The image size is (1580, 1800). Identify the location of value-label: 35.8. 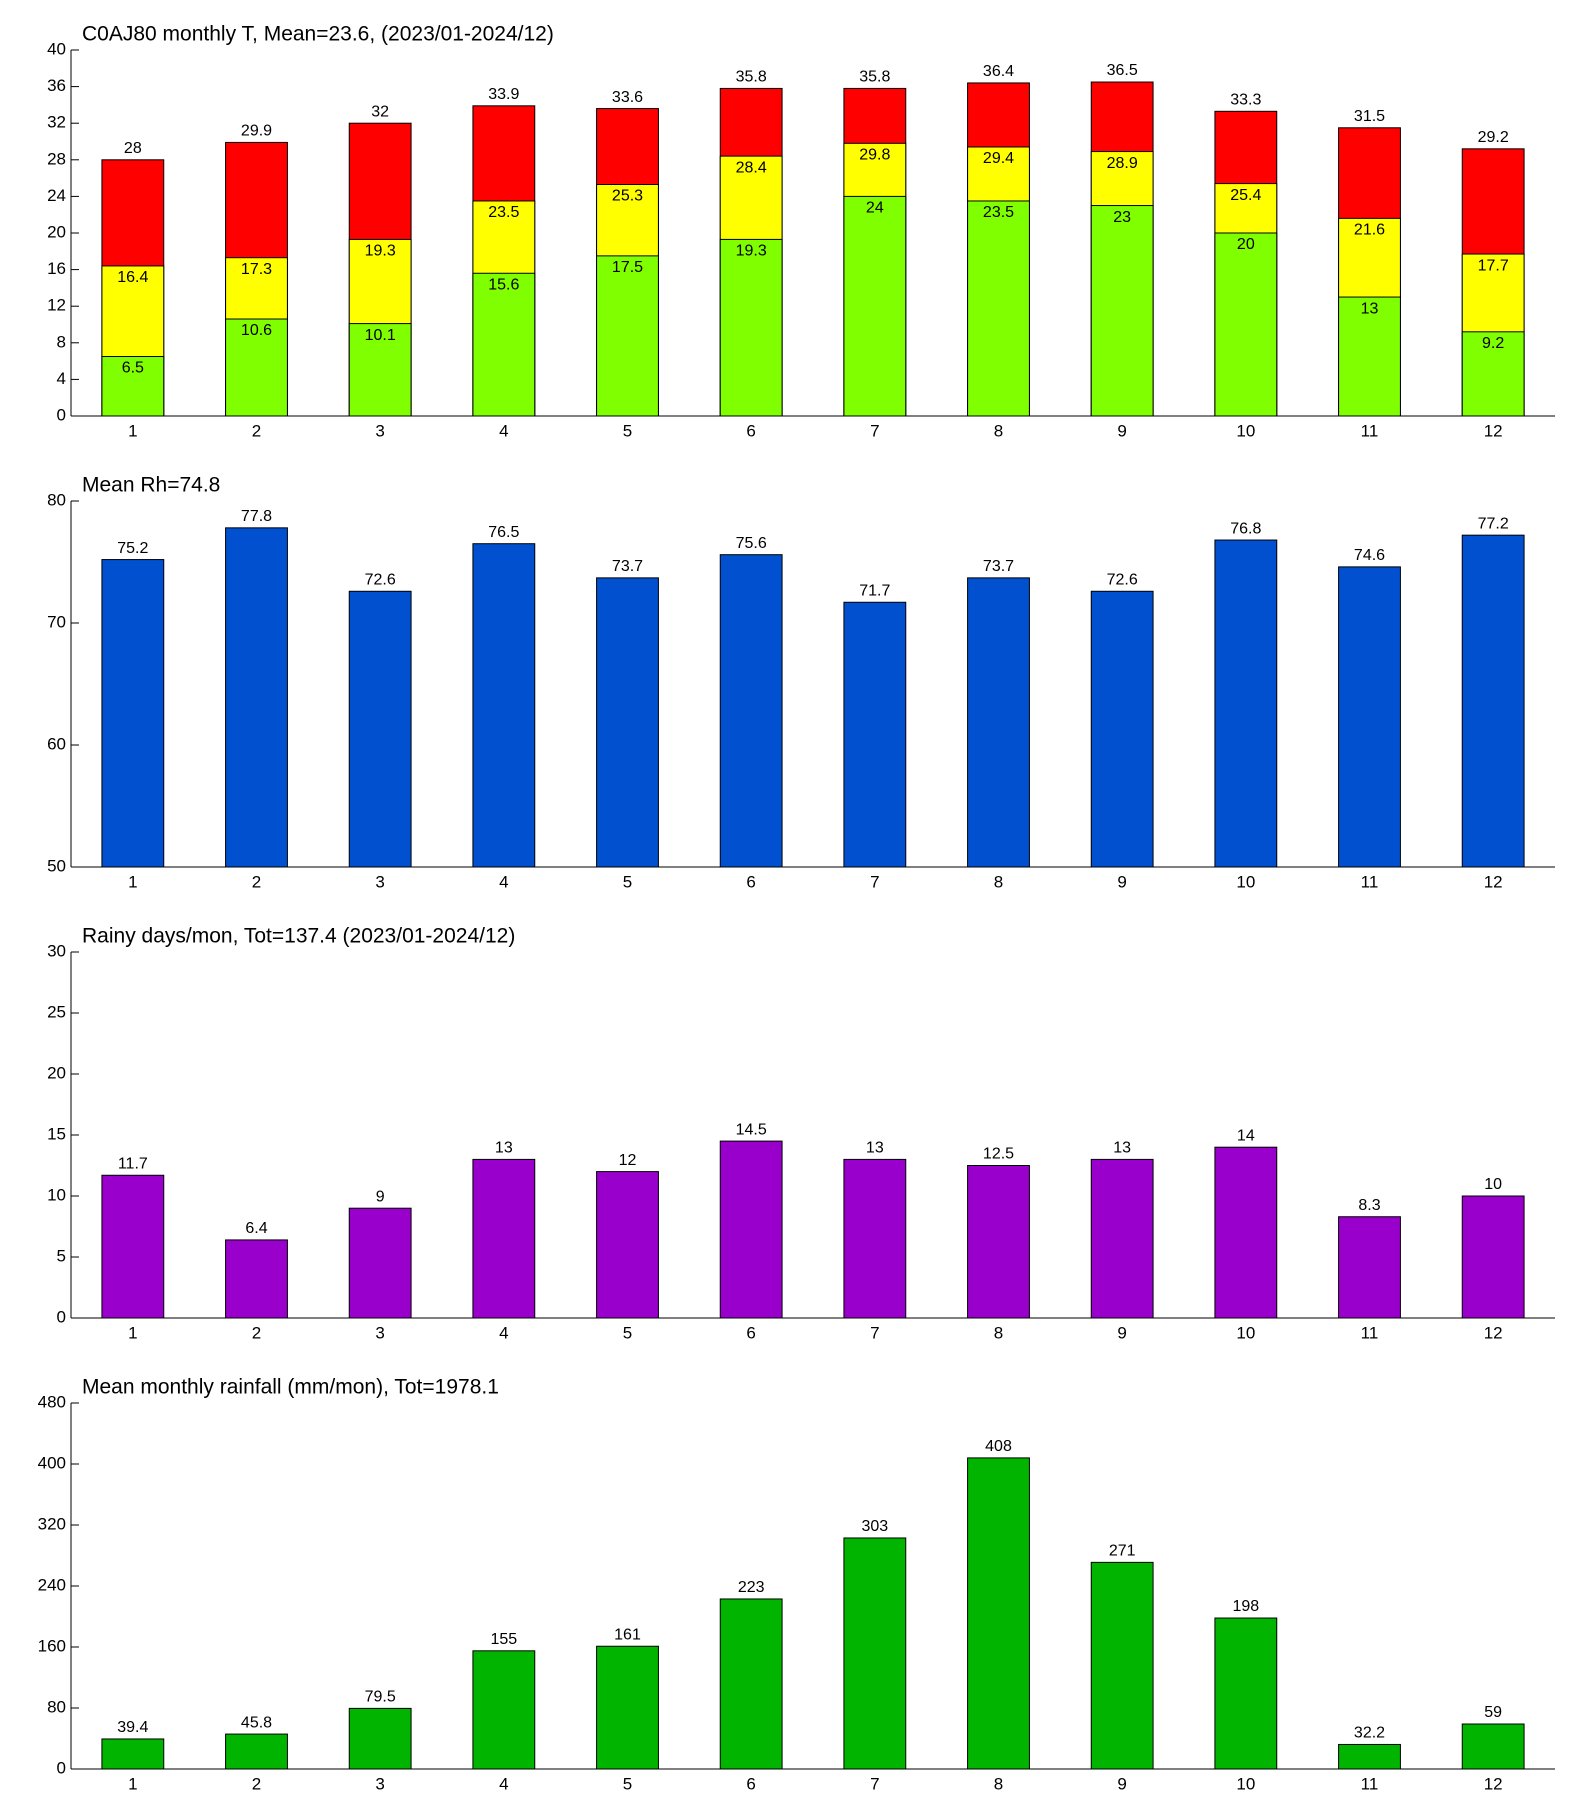
(751, 77).